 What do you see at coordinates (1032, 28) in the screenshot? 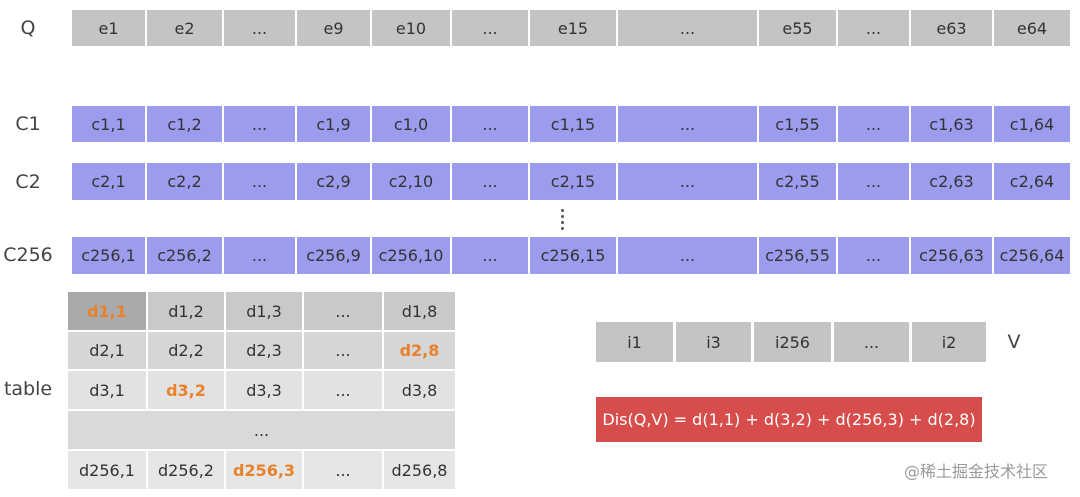
I see `query-cell: e64` at bounding box center [1032, 28].